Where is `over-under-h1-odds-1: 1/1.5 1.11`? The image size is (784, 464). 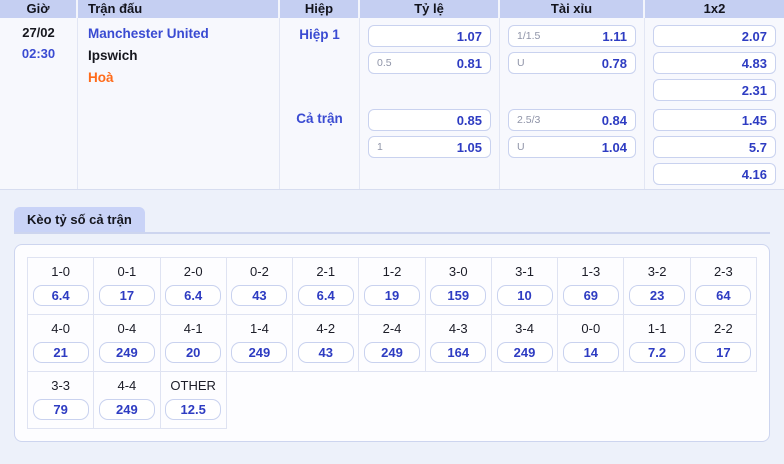
over-under-h1-odds-1: 1/1.5 1.11 is located at coordinates (572, 36).